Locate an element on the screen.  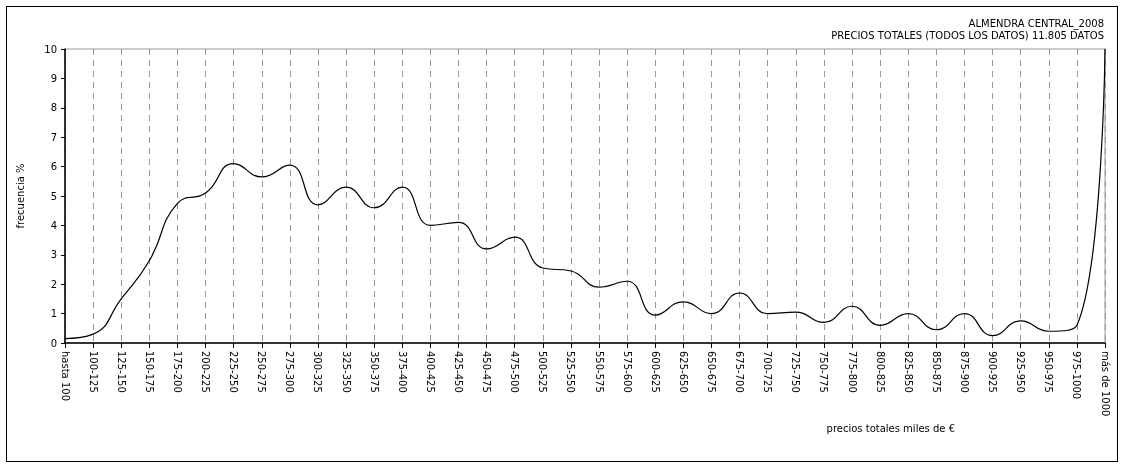
x-tick-label: 425-450 is located at coordinates (459, 372).